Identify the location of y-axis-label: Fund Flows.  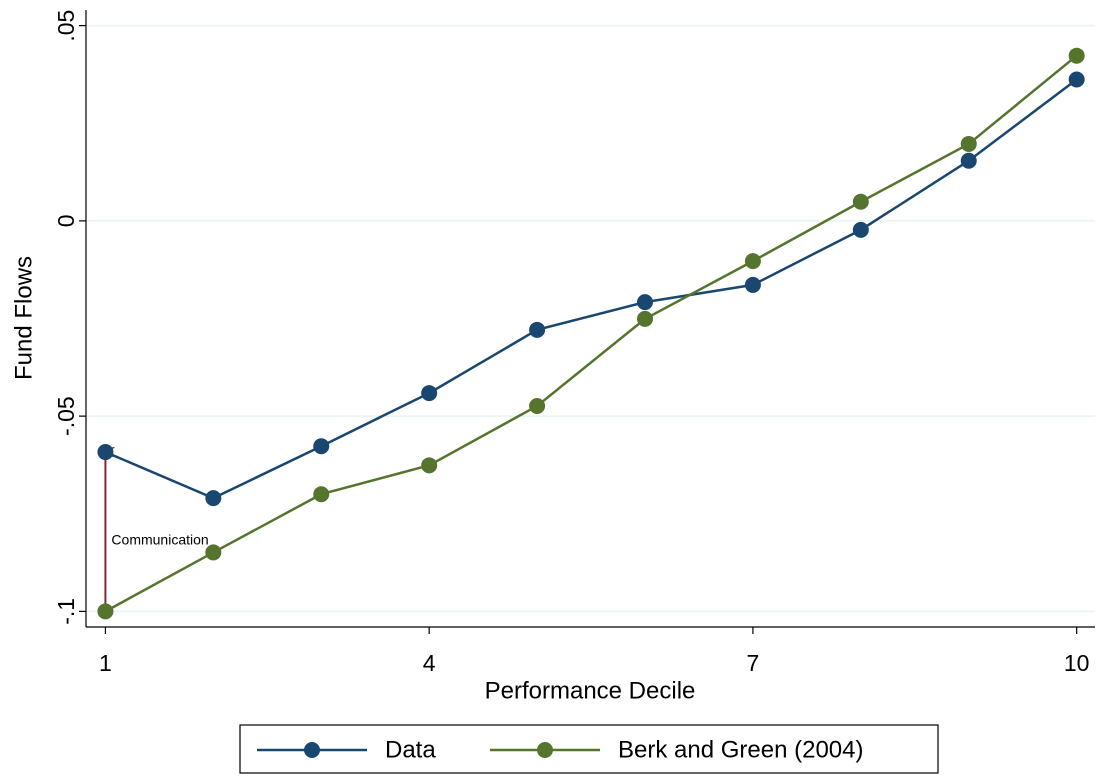
(23, 318).